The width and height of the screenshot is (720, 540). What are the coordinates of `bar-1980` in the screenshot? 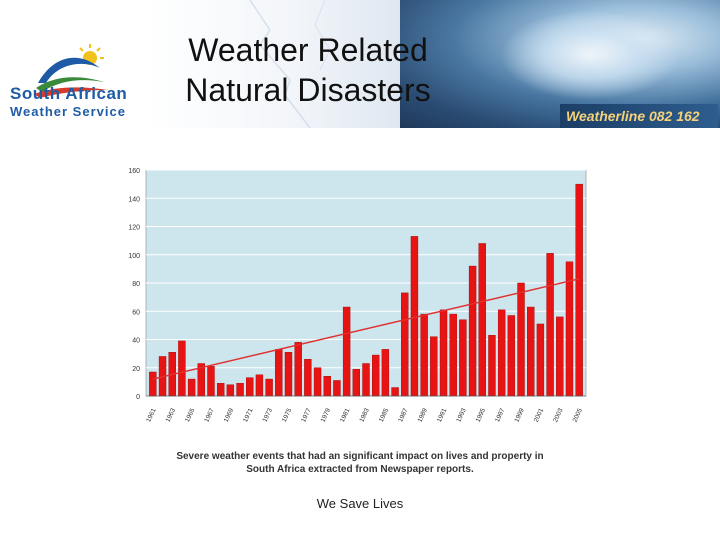 It's located at (337, 388).